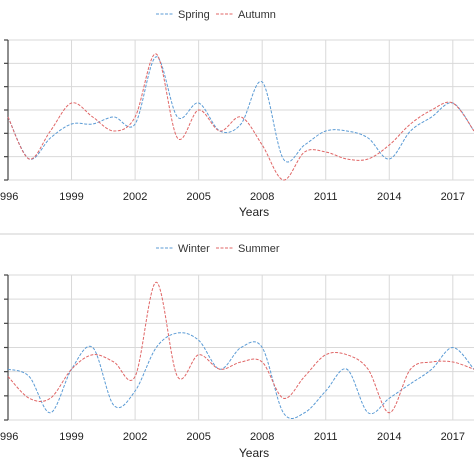 The width and height of the screenshot is (474, 474). I want to click on legend-label-autumn: Autumn, so click(257, 15).